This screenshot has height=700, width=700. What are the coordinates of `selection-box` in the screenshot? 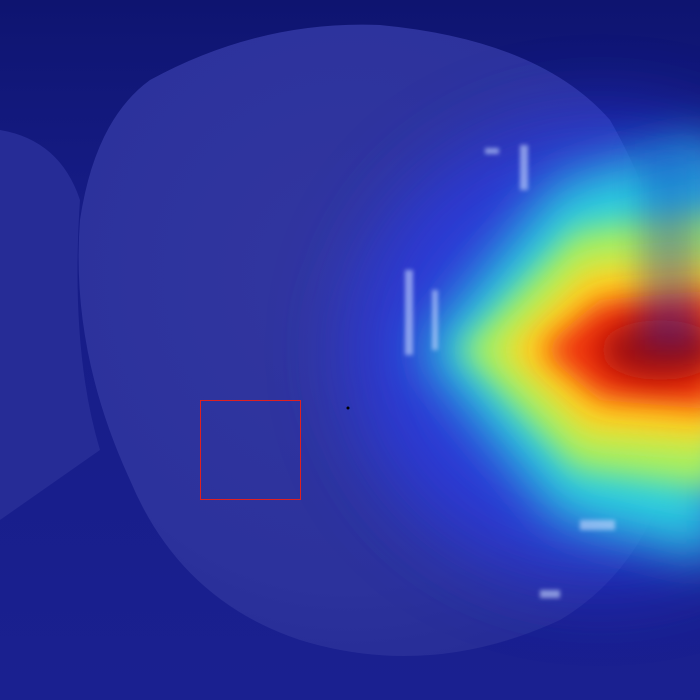 It's located at (250, 450).